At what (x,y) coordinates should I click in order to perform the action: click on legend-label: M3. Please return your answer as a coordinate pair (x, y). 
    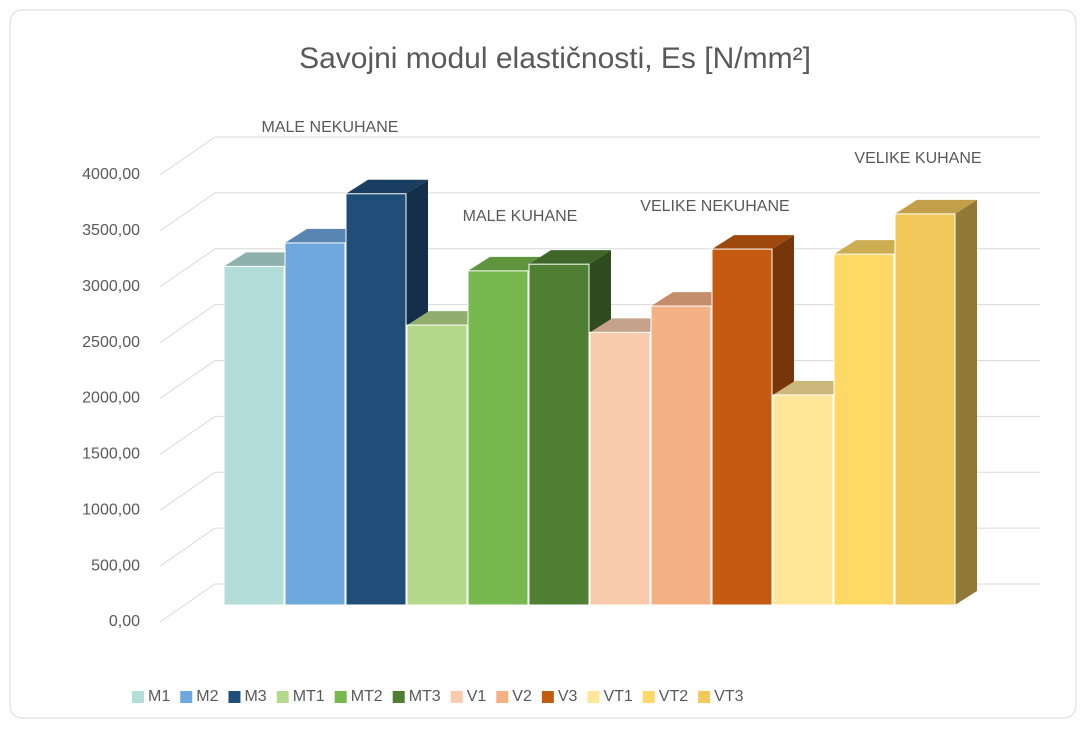
    Looking at the image, I should click on (255, 696).